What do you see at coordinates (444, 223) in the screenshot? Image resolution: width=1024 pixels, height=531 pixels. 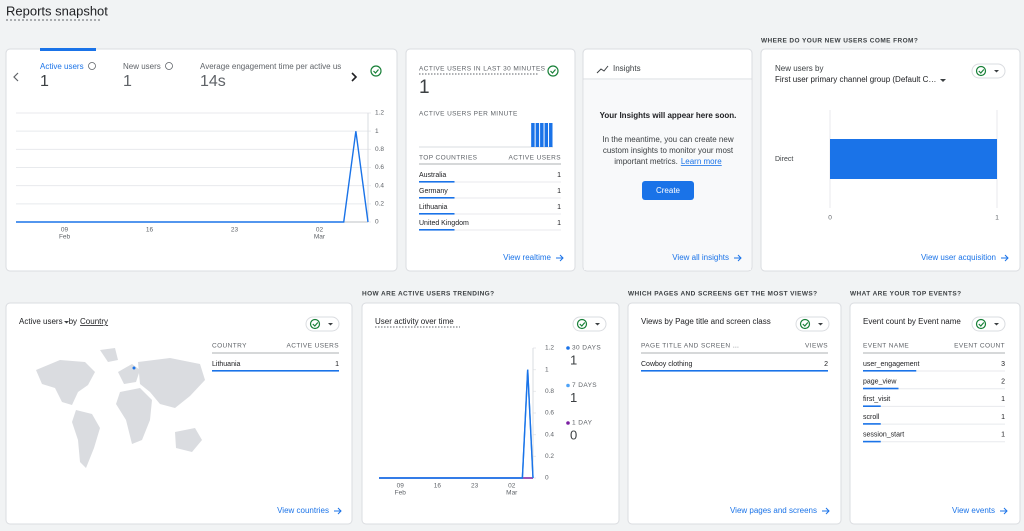 I see `row-label: United Kingdom` at bounding box center [444, 223].